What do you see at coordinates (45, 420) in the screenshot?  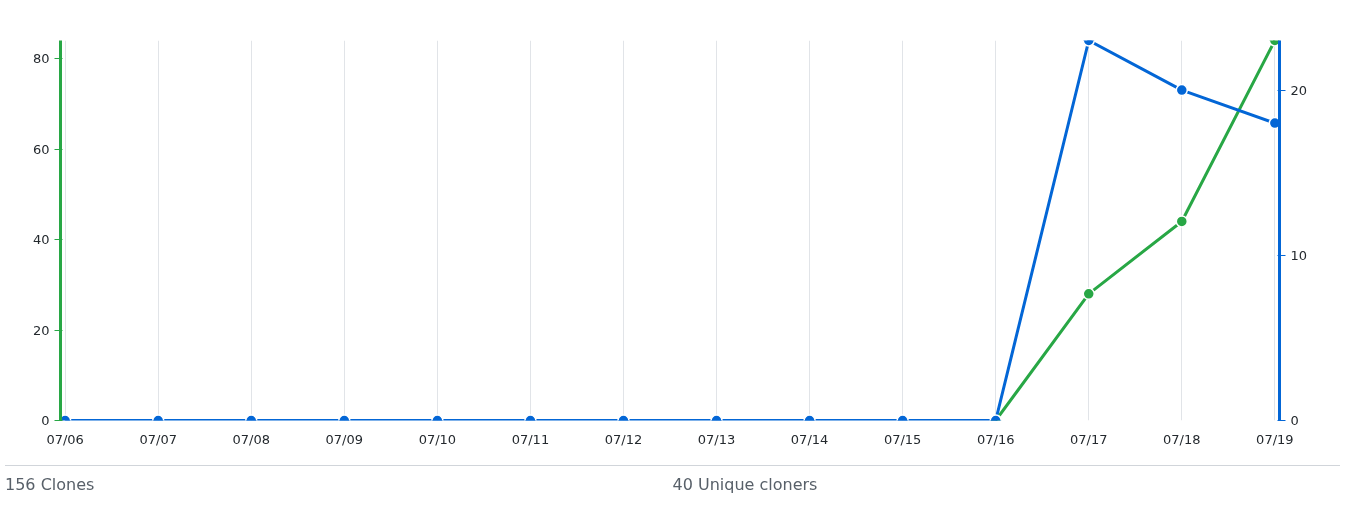 I see `y-tick-label: 0` at bounding box center [45, 420].